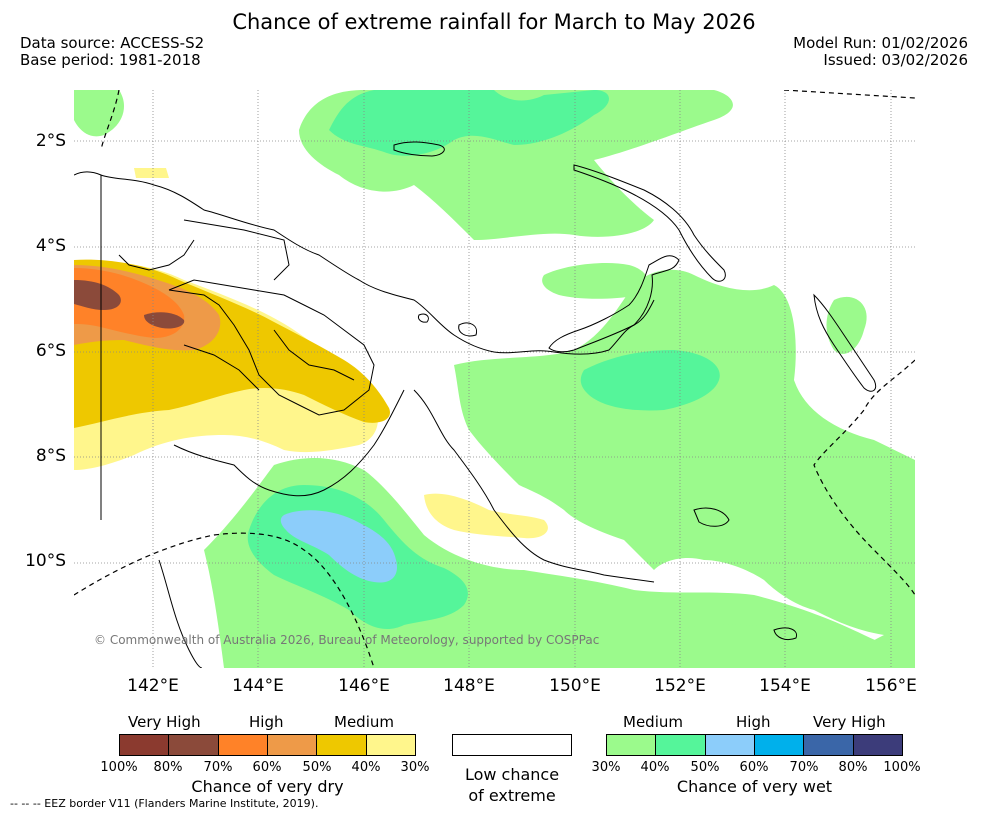 This screenshot has height=816, width=988. Describe the element at coordinates (45, 561) in the screenshot. I see `lat-label-10s: 10°S` at that location.